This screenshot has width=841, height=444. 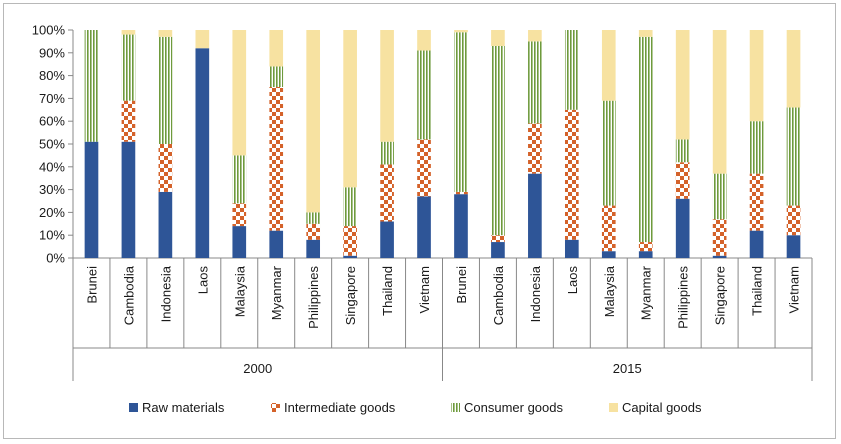 What do you see at coordinates (183, 407) in the screenshot?
I see `legend-label: Raw materials` at bounding box center [183, 407].